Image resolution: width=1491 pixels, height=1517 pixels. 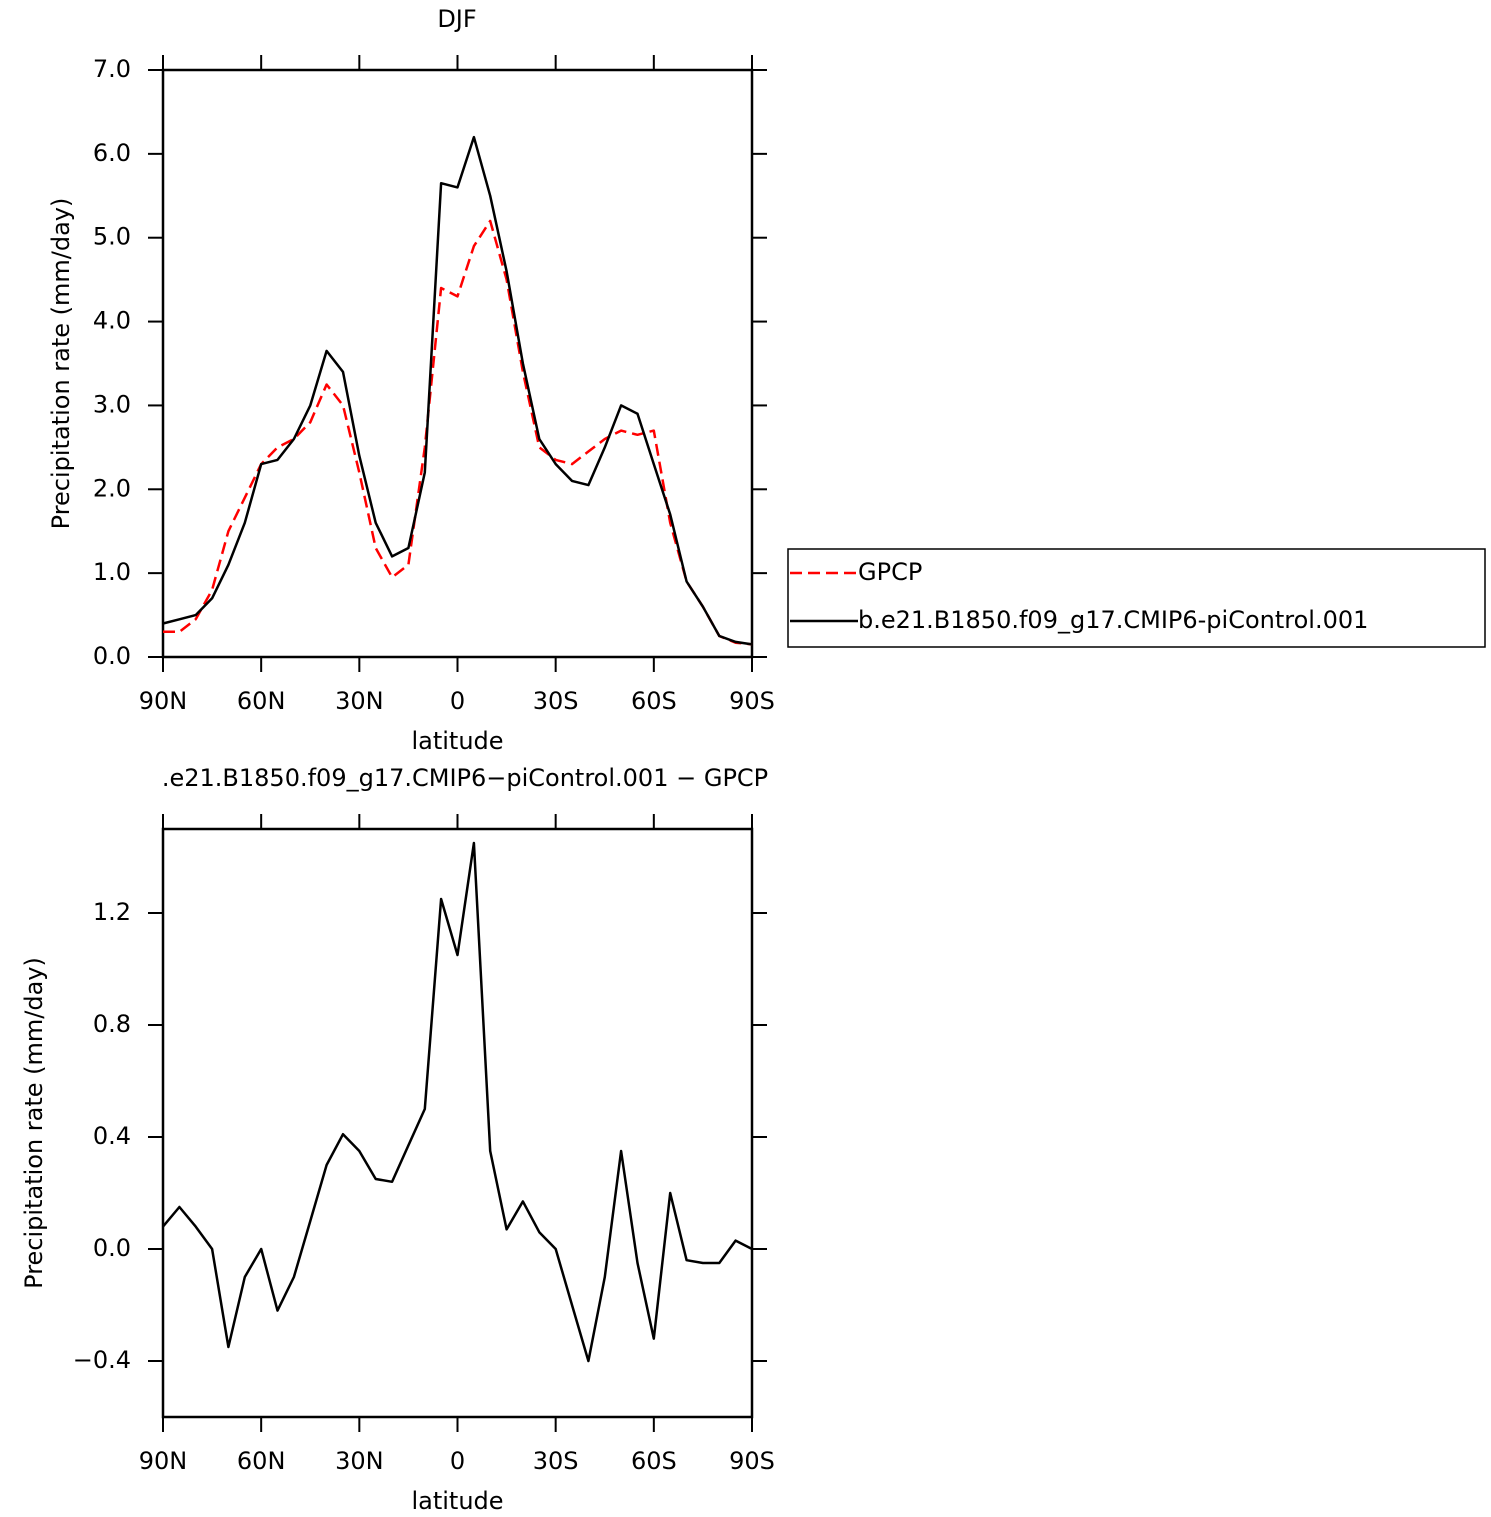 What do you see at coordinates (456, 19) in the screenshot?
I see `chart-title: DJF` at bounding box center [456, 19].